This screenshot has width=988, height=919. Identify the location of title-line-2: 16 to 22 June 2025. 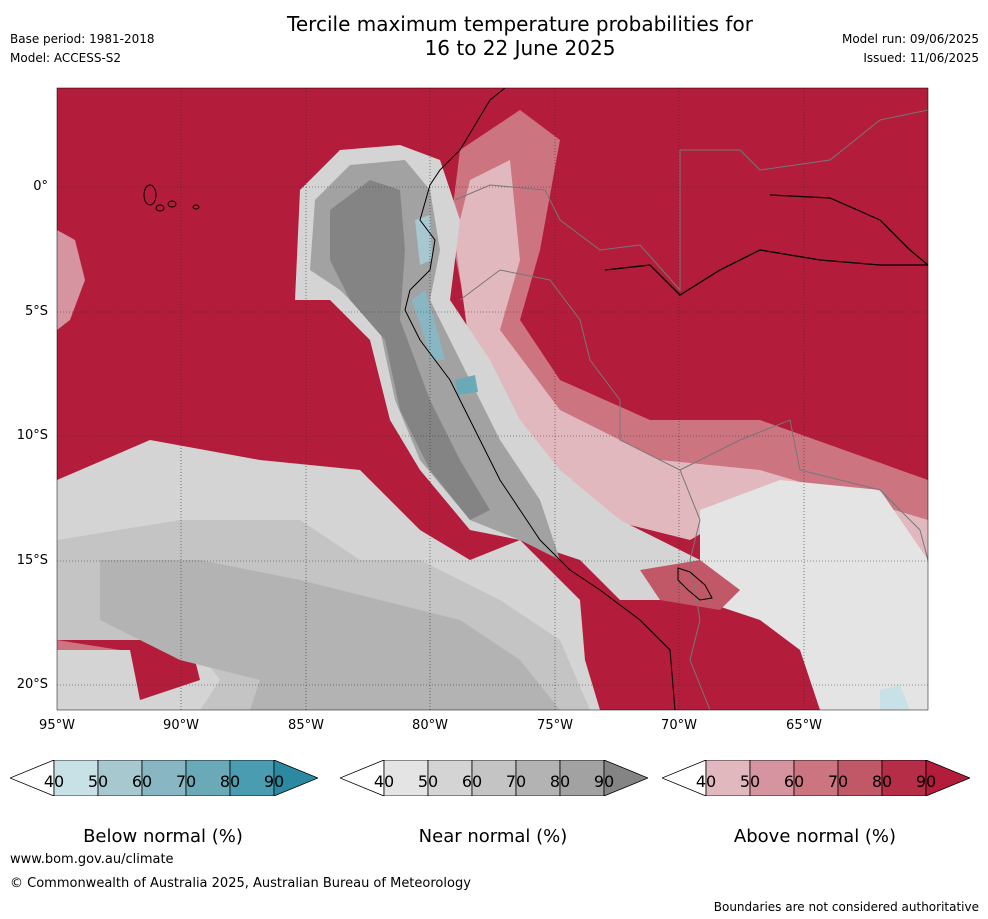
(520, 48).